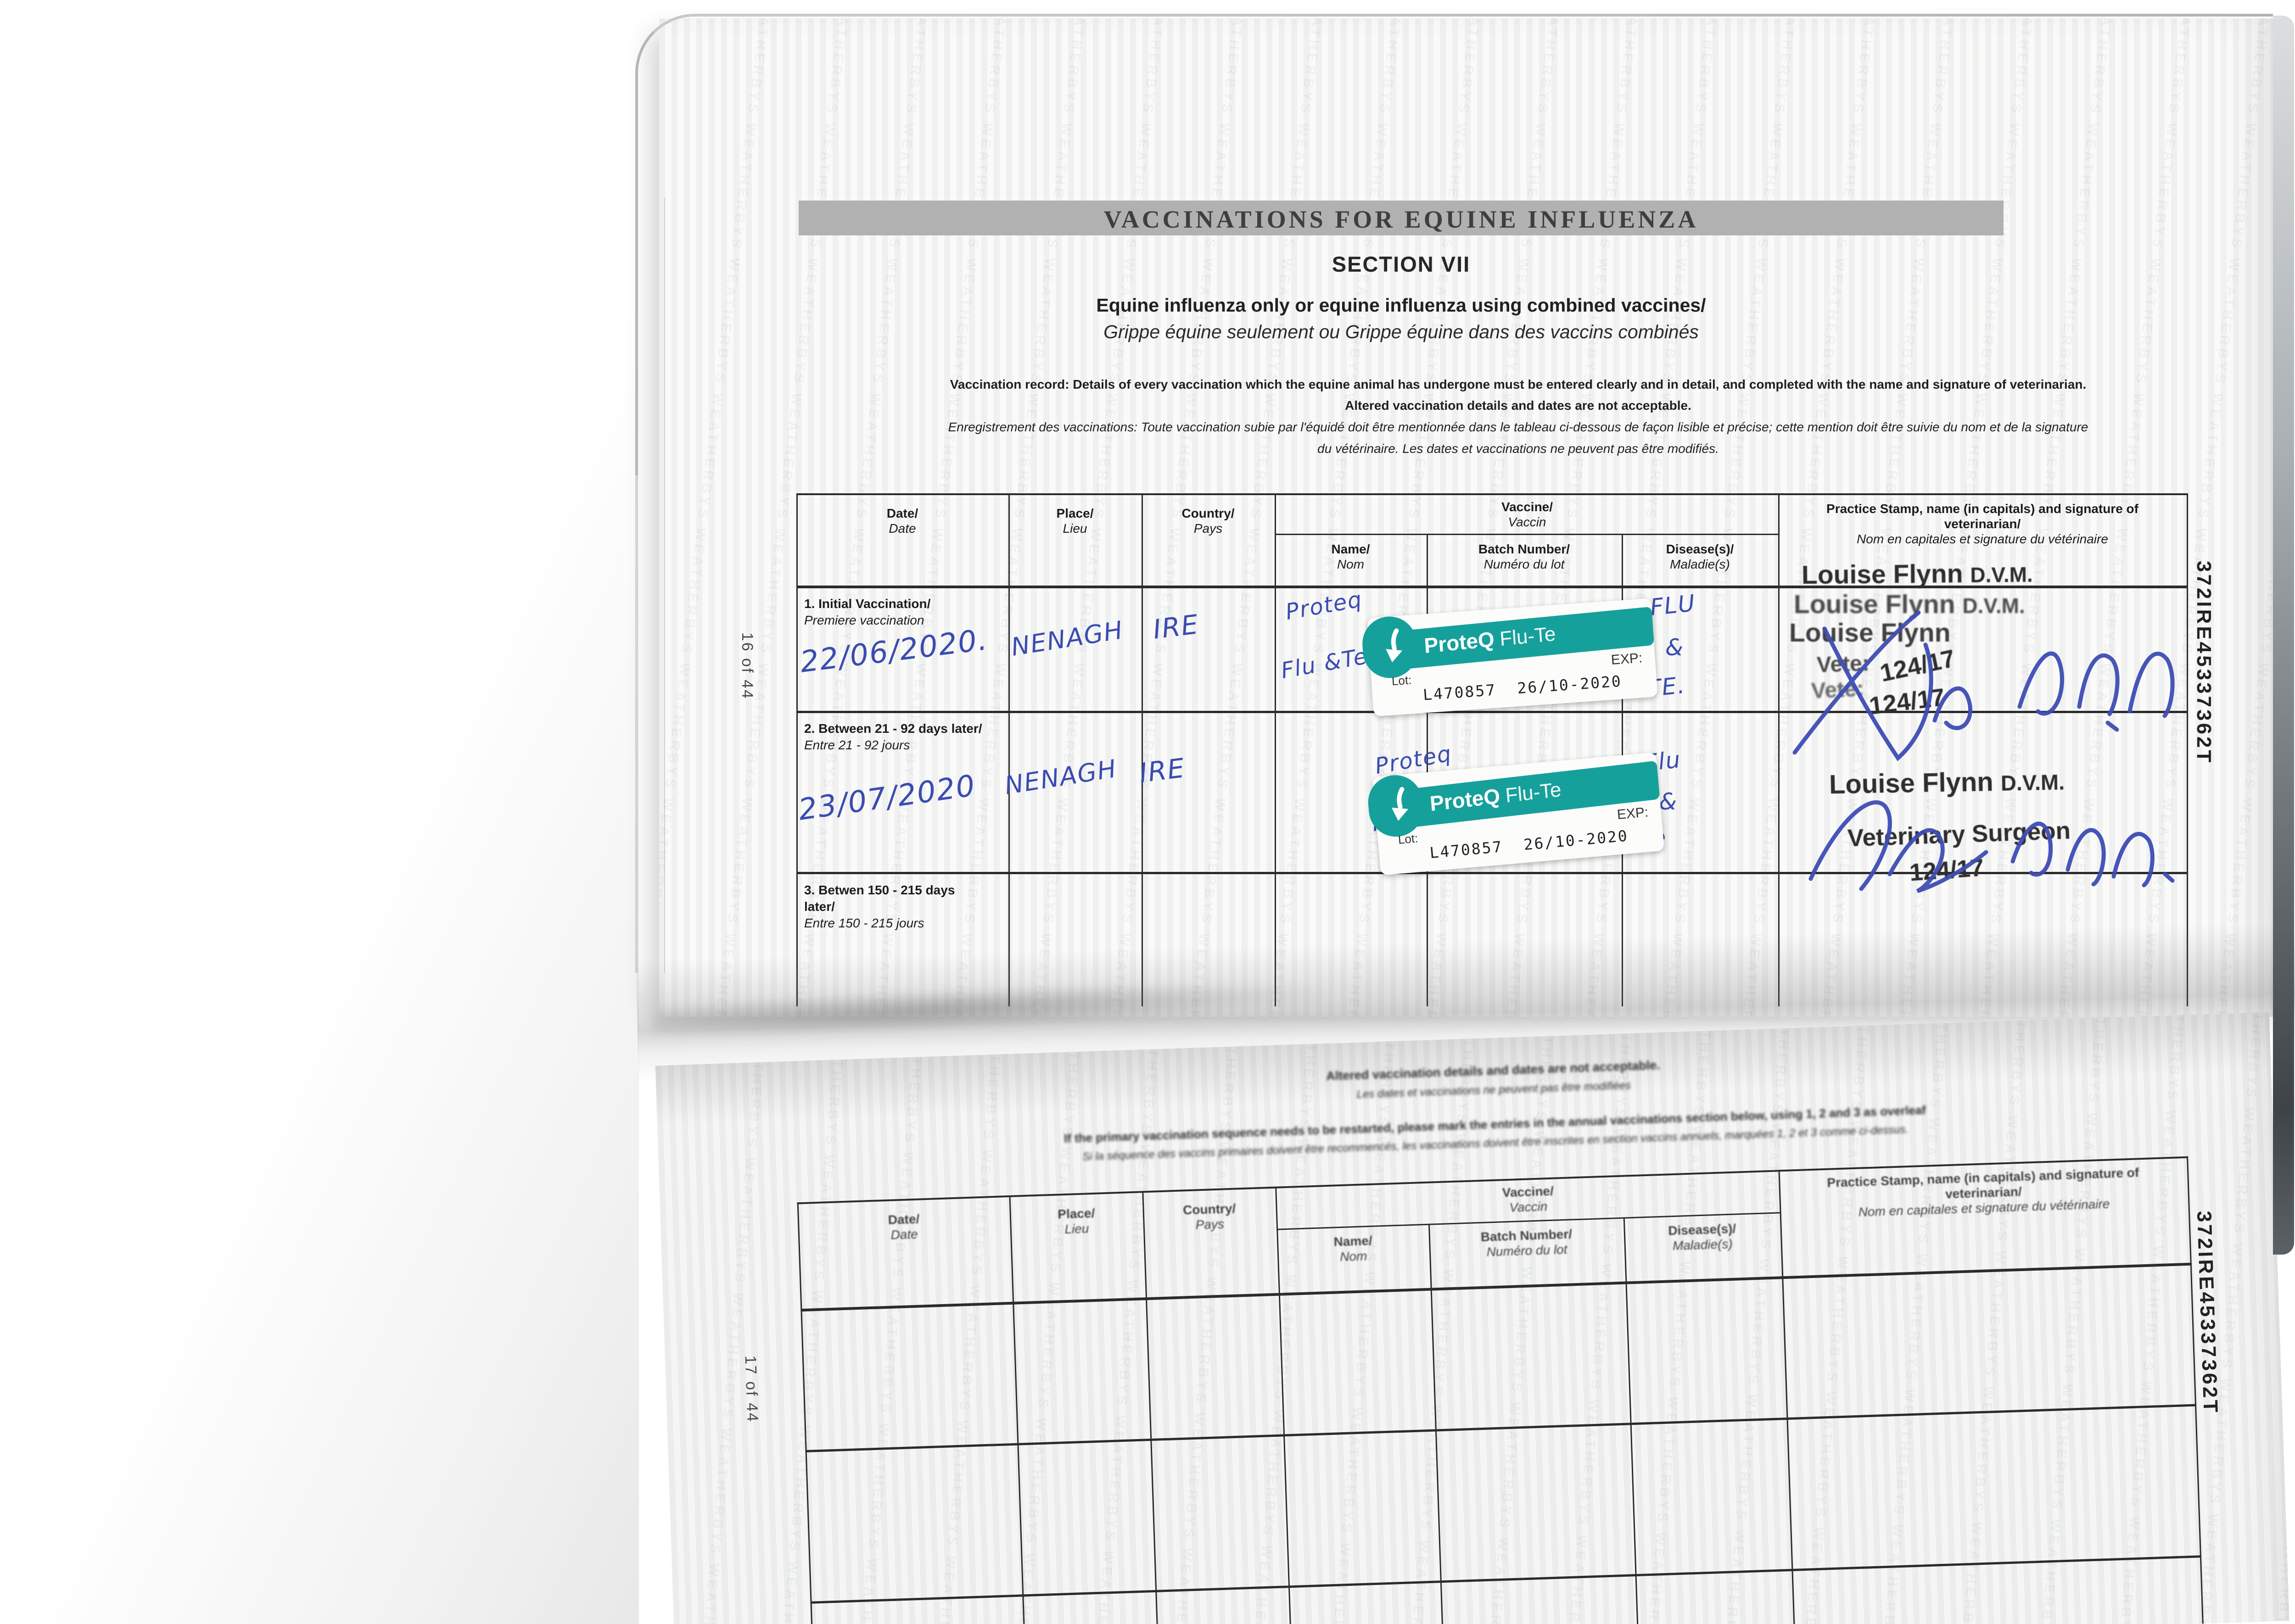 Image resolution: width=2295 pixels, height=1624 pixels. Describe the element at coordinates (1492, 712) in the screenshot. I see `table1-row1-line` at that location.